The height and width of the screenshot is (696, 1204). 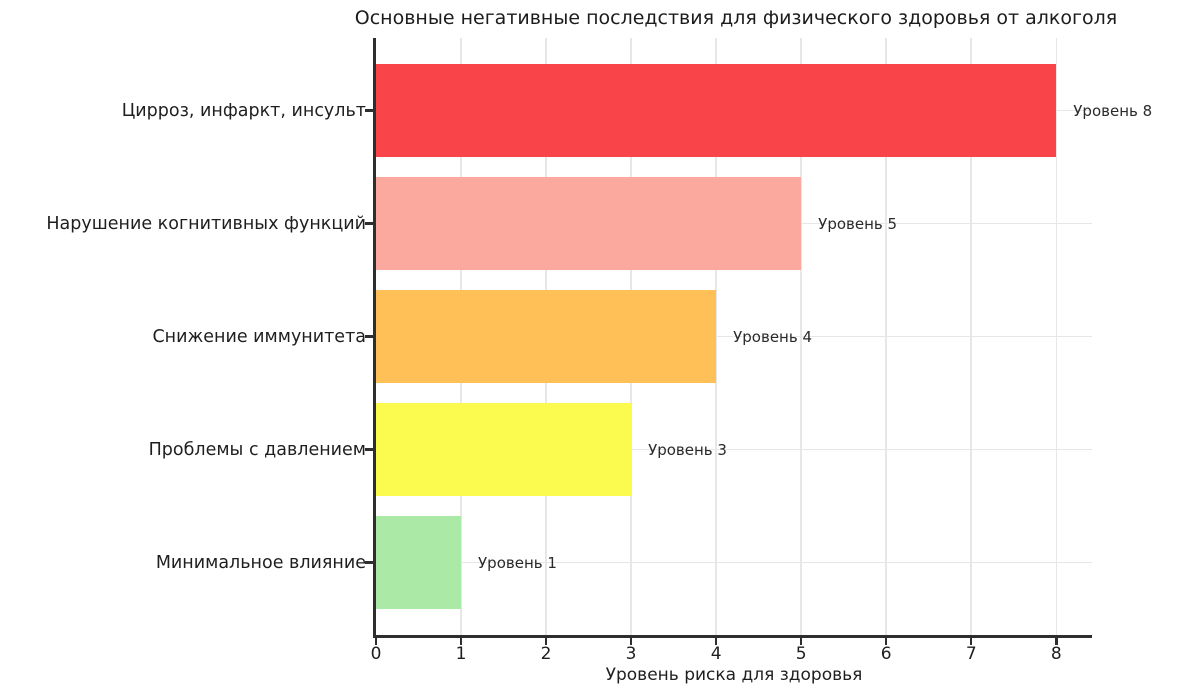 I want to click on category-label: Снижение иммунитета, so click(x=259, y=336).